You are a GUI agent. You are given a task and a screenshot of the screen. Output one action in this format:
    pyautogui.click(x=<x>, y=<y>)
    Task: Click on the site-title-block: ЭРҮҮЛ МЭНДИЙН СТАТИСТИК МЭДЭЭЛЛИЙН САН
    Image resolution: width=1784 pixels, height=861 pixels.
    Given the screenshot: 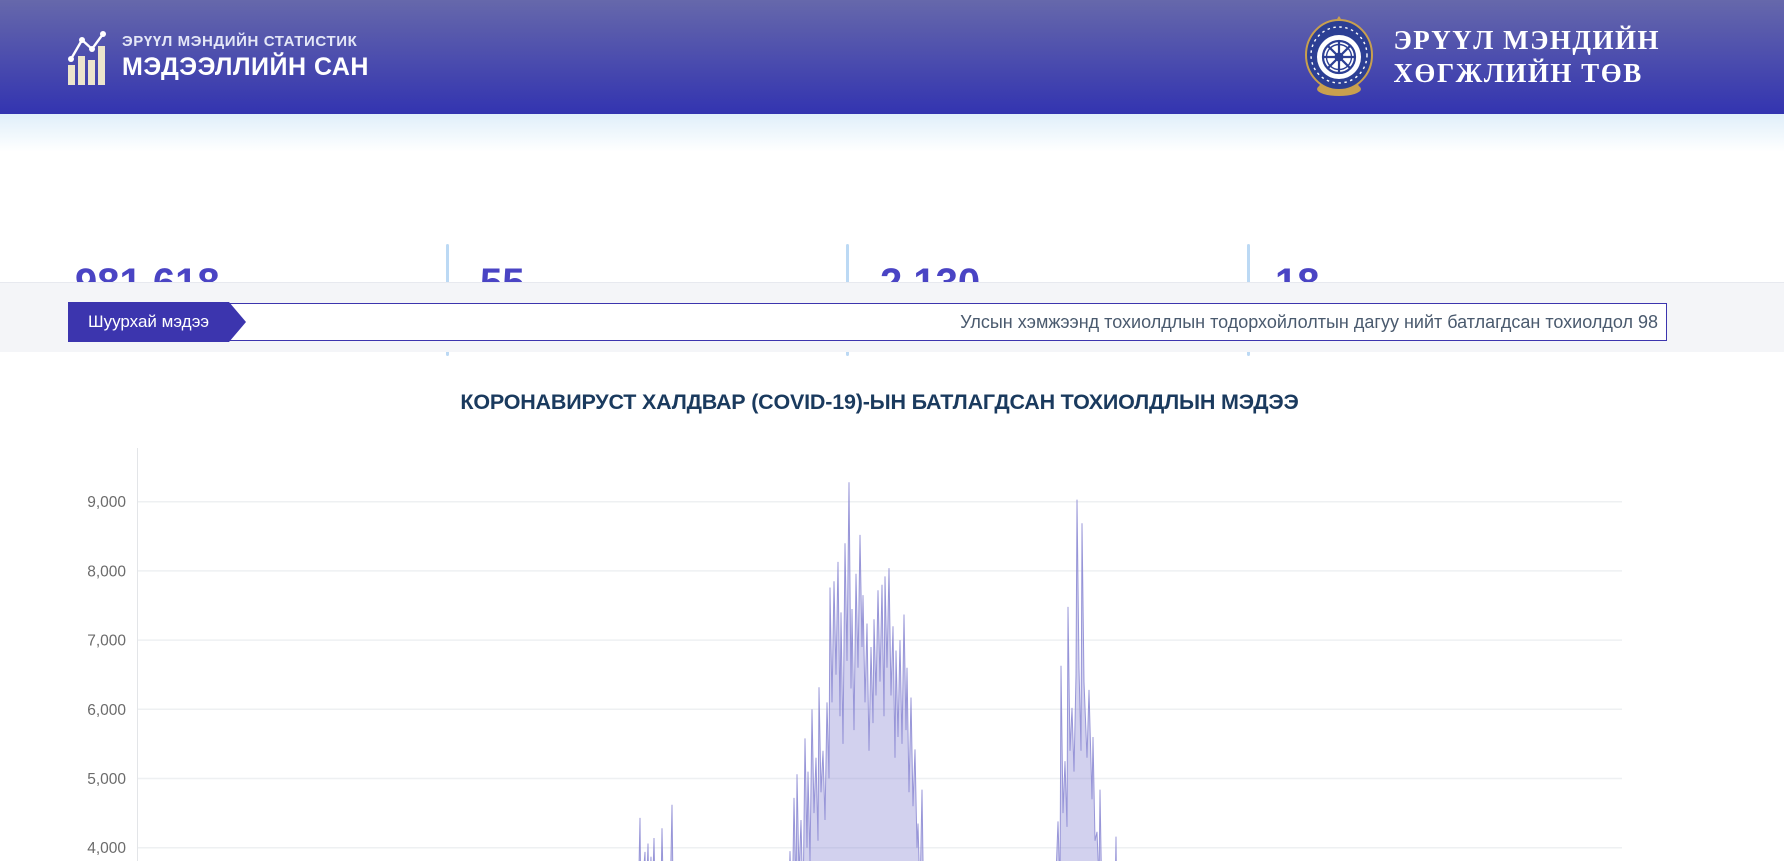 What is the action you would take?
    pyautogui.click(x=245, y=57)
    